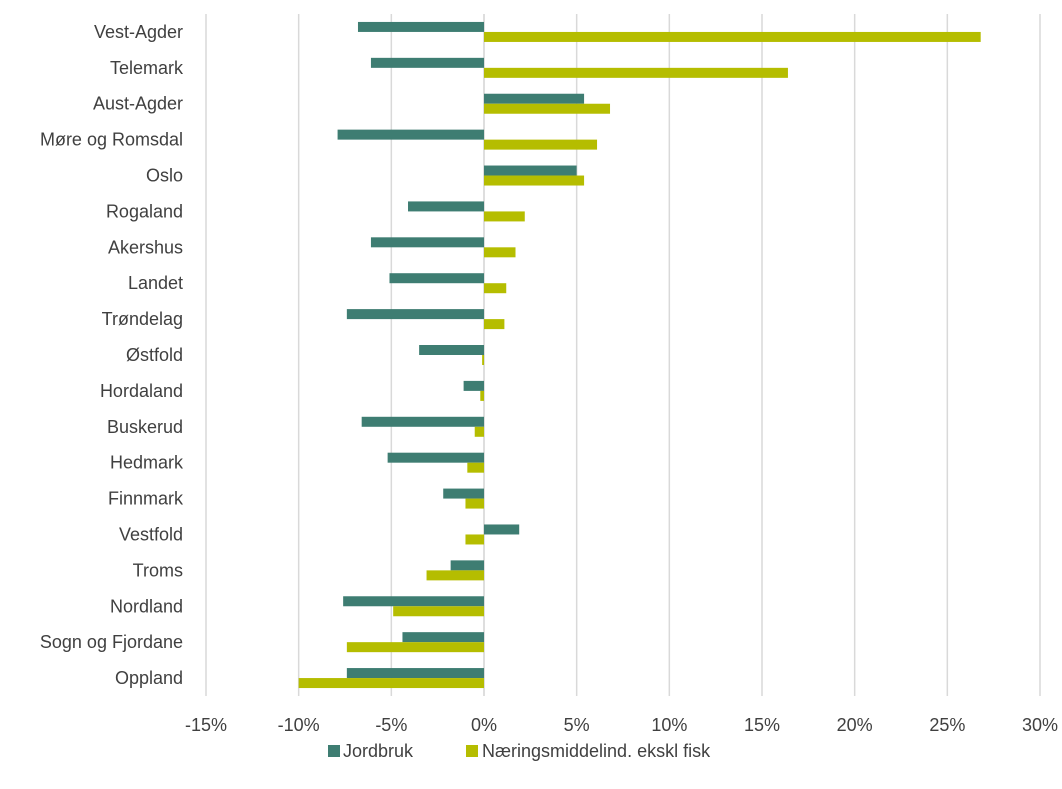  What do you see at coordinates (495, 288) in the screenshot?
I see `bar-naeringsmiddelind-ekskl-fisk-landet` at bounding box center [495, 288].